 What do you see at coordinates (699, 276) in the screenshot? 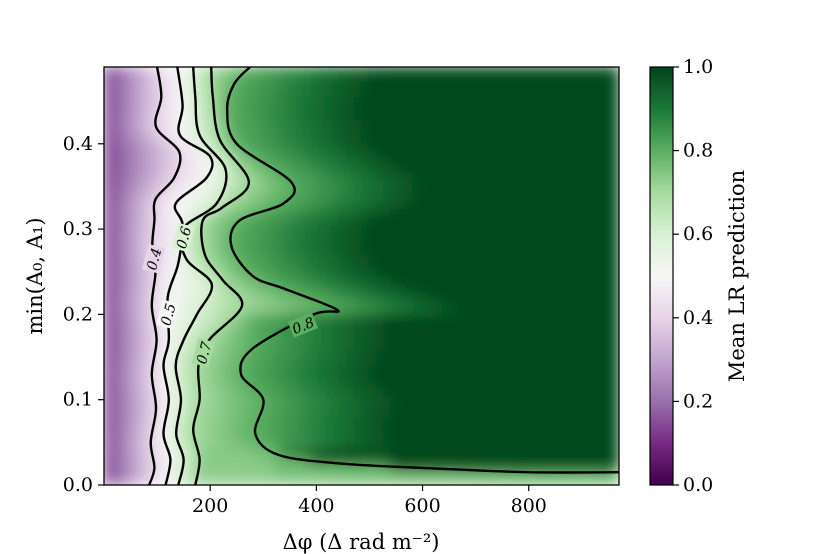
I see `colorbar: 0.00.20.40.60.81.0 Mean LR prediction` at bounding box center [699, 276].